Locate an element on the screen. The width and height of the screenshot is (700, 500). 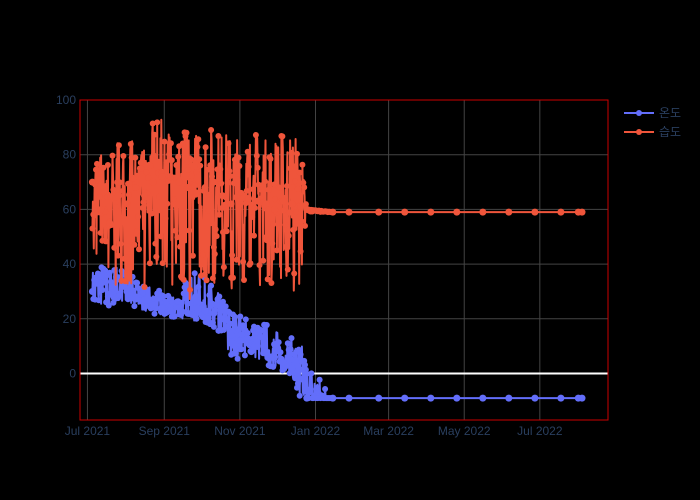
y-tick-label: 20 is located at coordinates (70, 319).